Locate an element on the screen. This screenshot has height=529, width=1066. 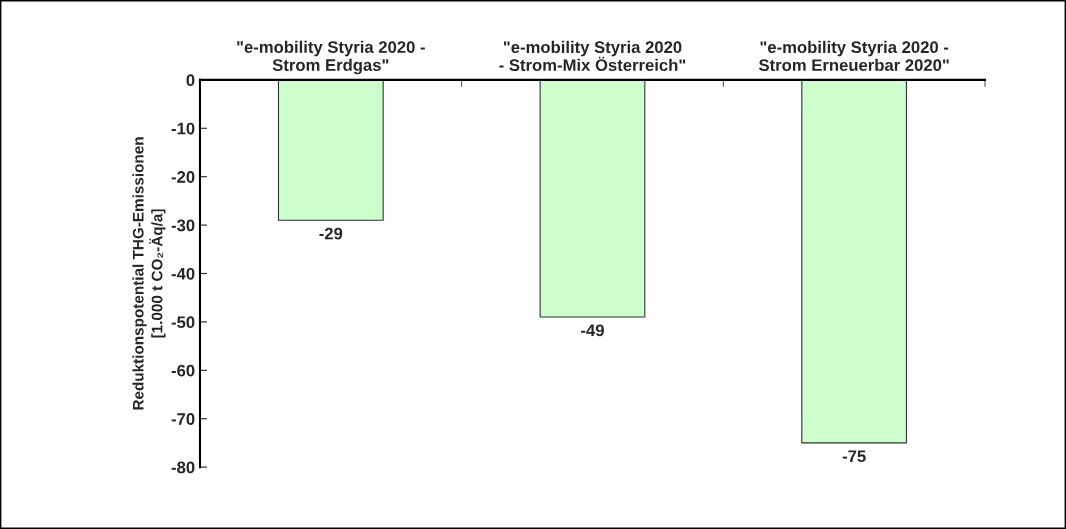
x-tick-label: "e-mobility Styria 2020 - Strom Erdgas" is located at coordinates (331, 57).